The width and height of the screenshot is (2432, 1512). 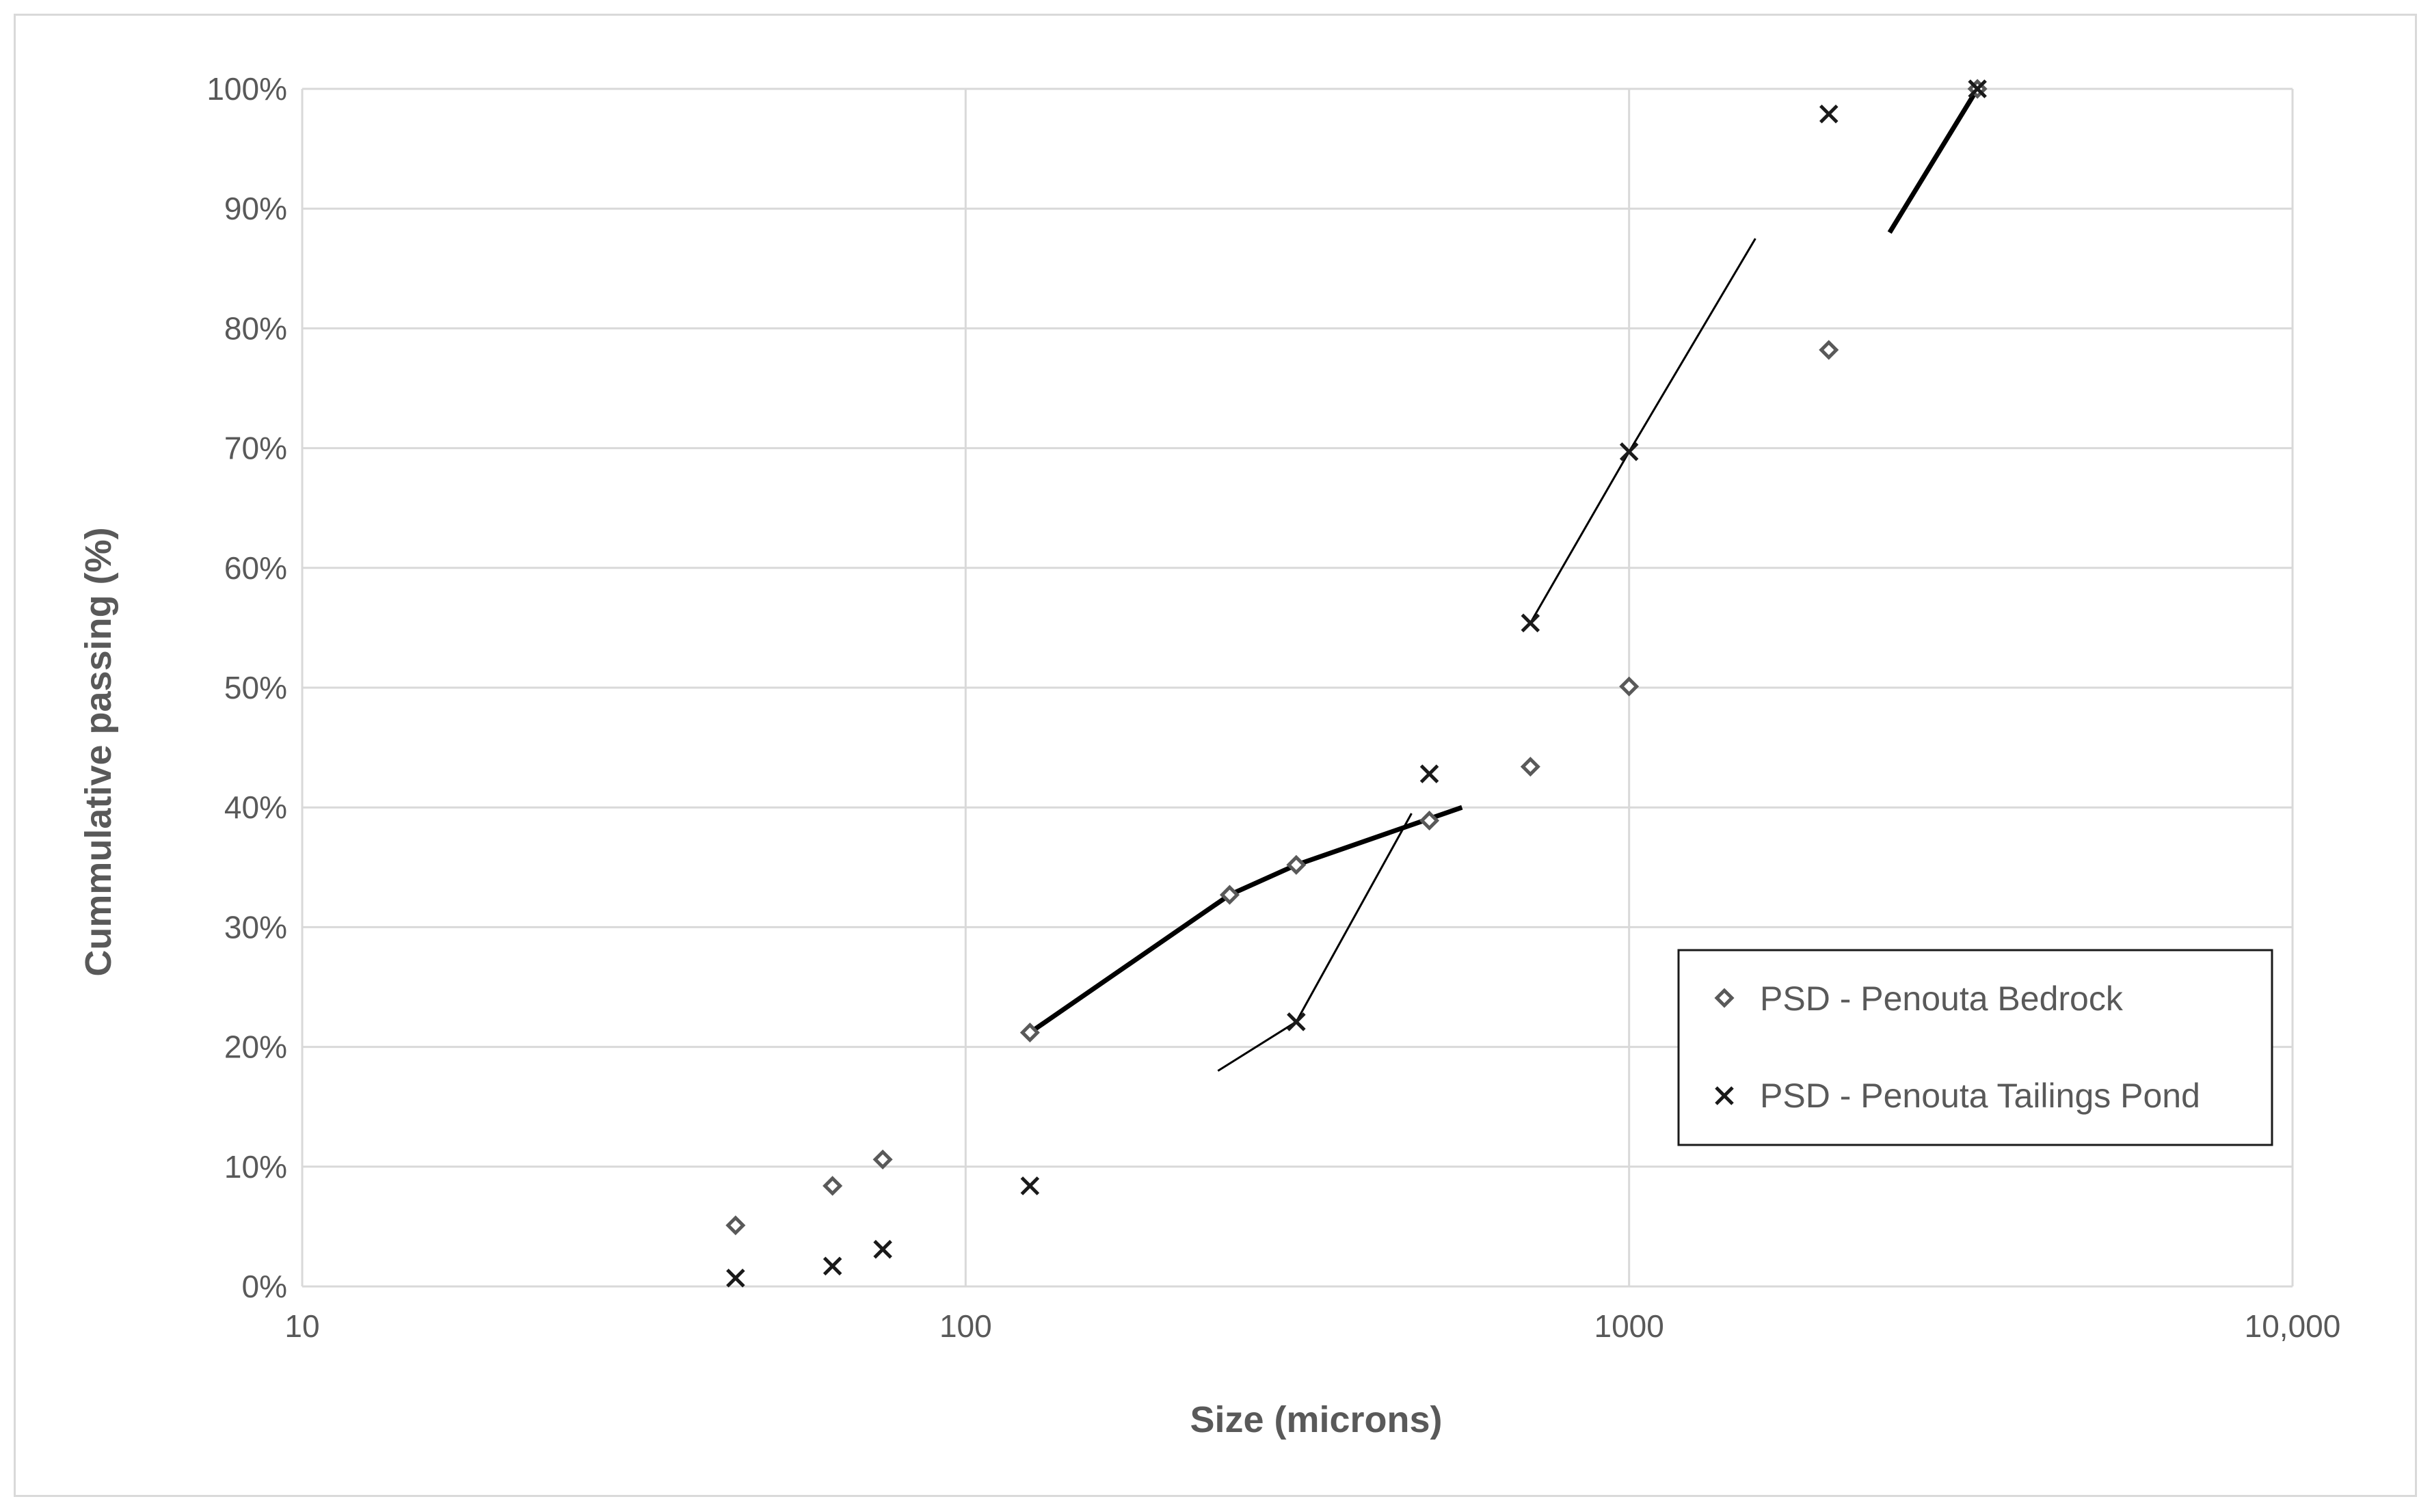 I want to click on legend-marker-bedrock, so click(x=1724, y=998).